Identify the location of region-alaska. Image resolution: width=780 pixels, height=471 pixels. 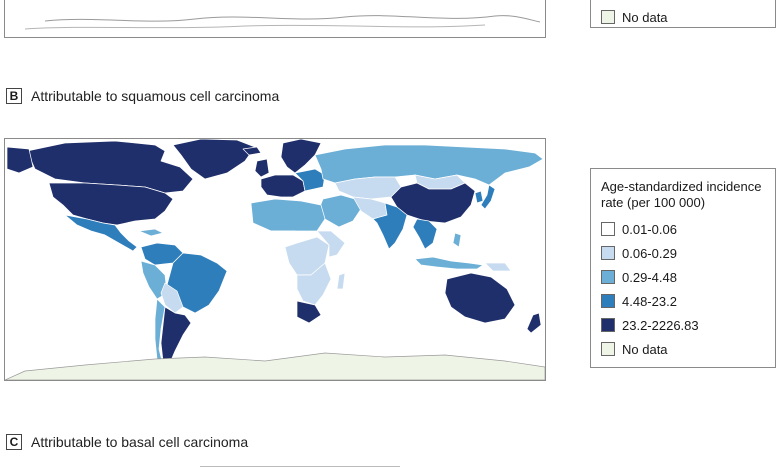
(20, 160).